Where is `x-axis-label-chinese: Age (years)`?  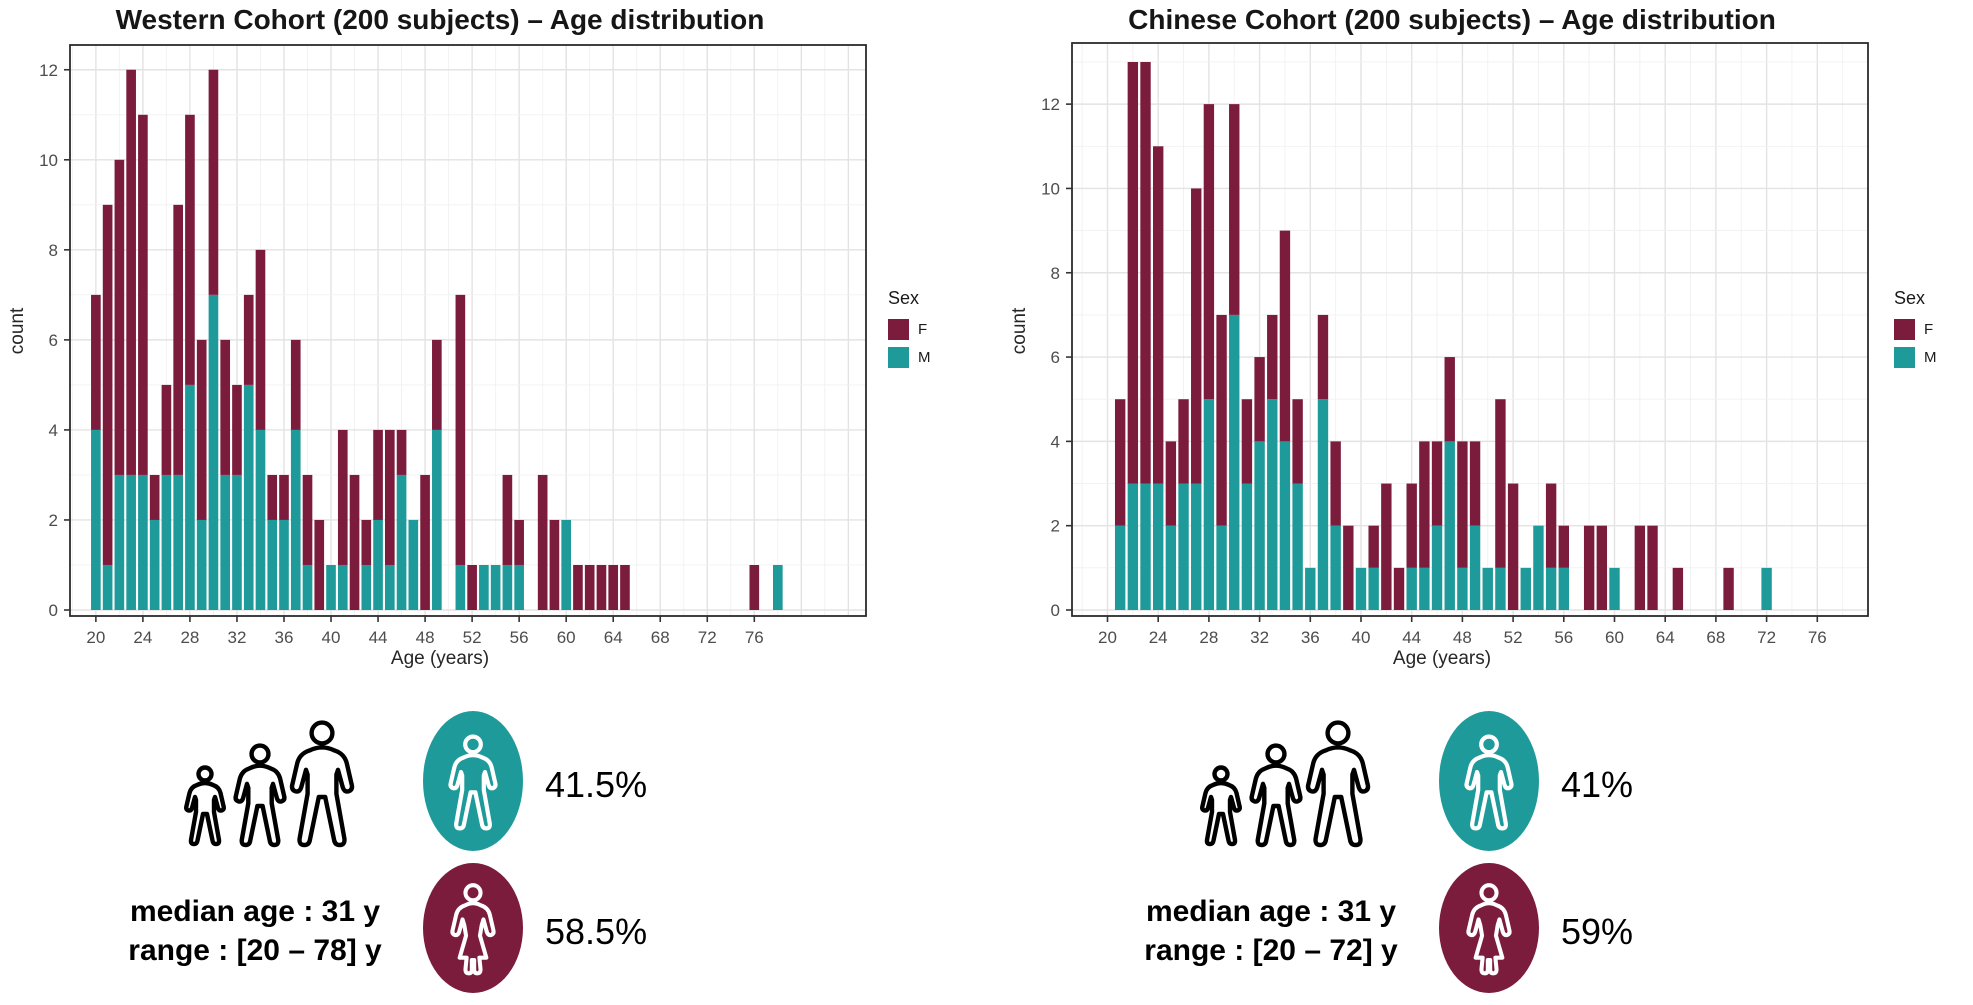 x-axis-label-chinese: Age (years) is located at coordinates (1442, 658).